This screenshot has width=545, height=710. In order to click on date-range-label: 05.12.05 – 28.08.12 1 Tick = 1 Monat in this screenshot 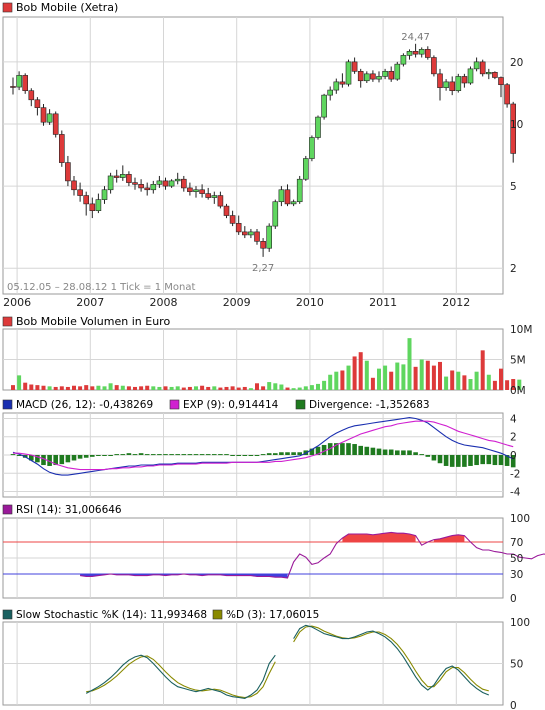, I will do `click(101, 287)`.